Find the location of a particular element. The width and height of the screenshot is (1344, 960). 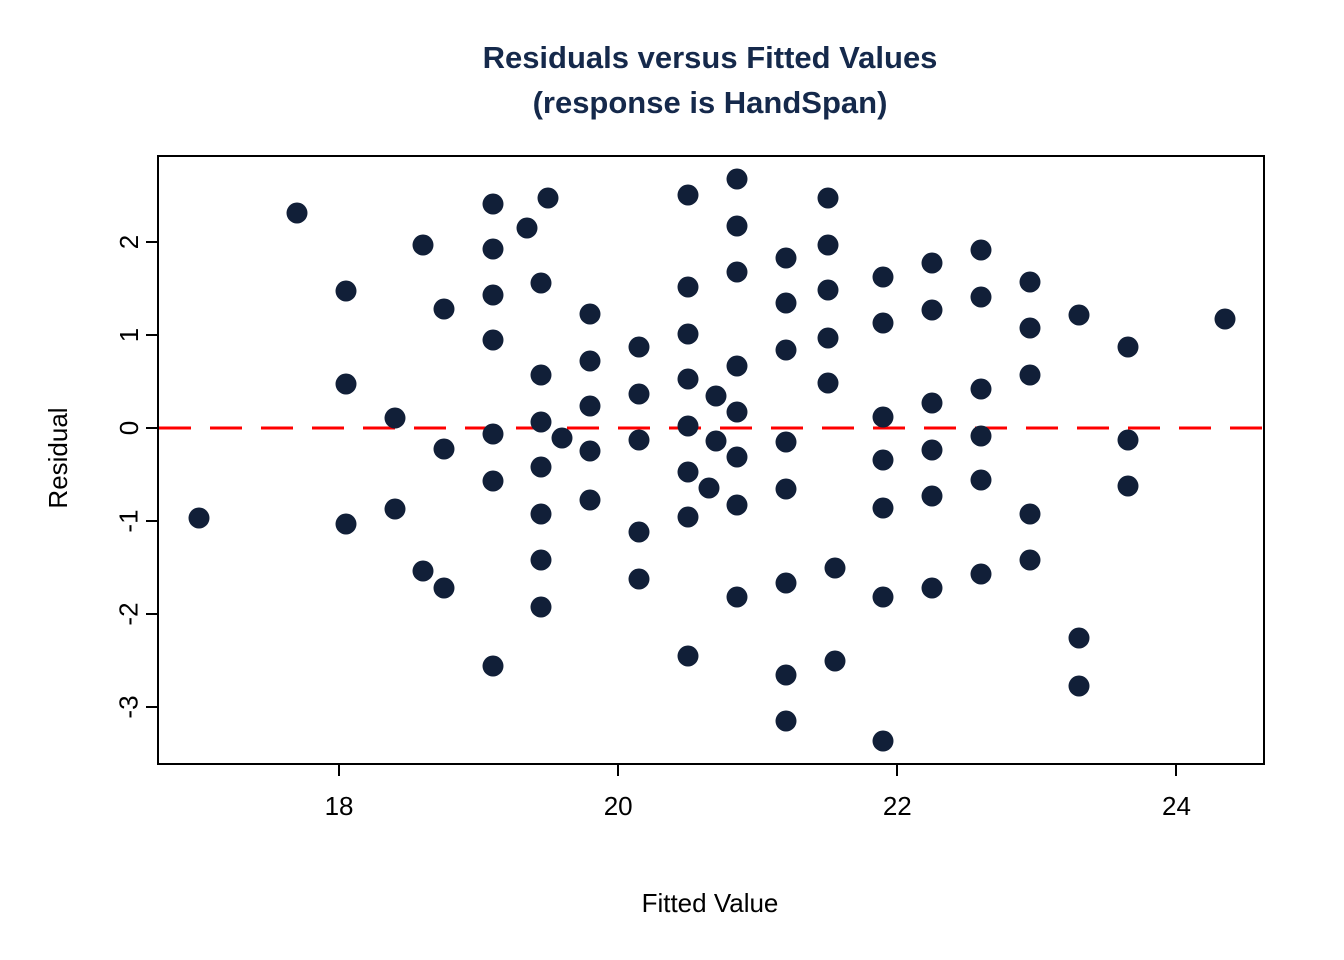

chart-subtitle: (response is HandSpan) is located at coordinates (710, 102).